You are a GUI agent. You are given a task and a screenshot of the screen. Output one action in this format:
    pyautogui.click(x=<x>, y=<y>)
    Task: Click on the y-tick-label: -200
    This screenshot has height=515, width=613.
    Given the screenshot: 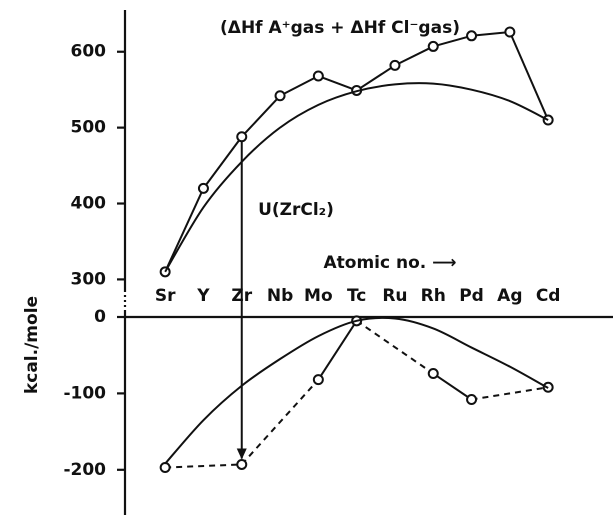 What is the action you would take?
    pyautogui.click(x=84, y=470)
    